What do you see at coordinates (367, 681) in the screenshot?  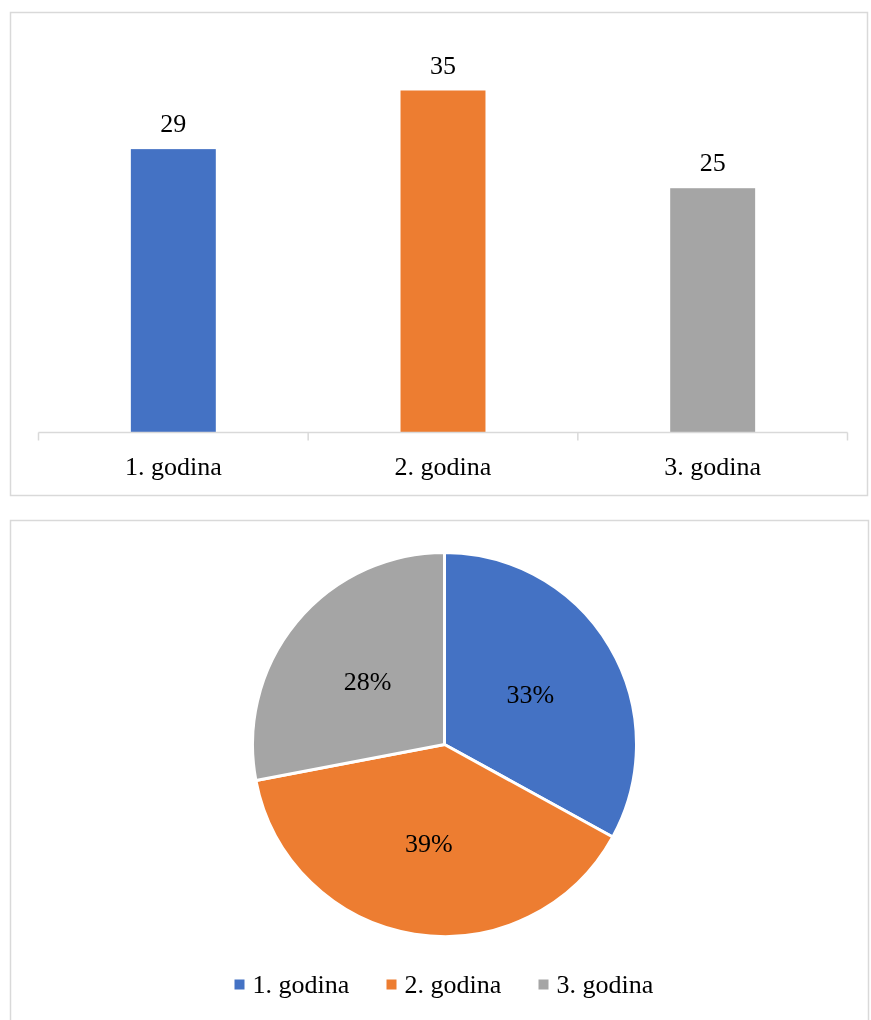 I see `data-label: 28%` at bounding box center [367, 681].